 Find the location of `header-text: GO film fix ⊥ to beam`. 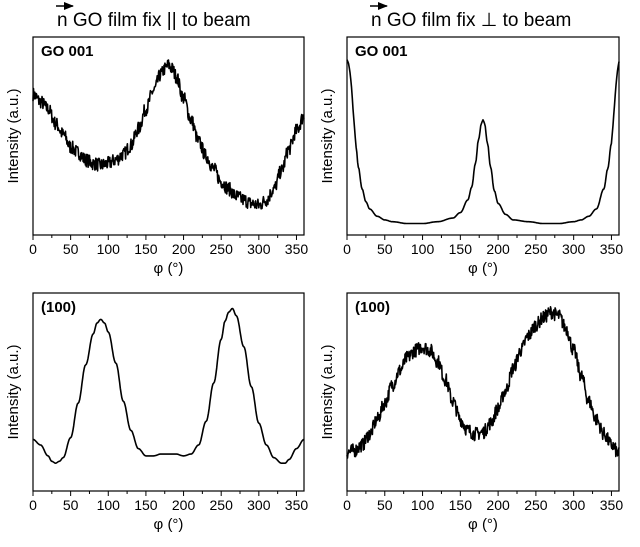

header-text: GO film fix ⊥ to beam is located at coordinates (477, 20).